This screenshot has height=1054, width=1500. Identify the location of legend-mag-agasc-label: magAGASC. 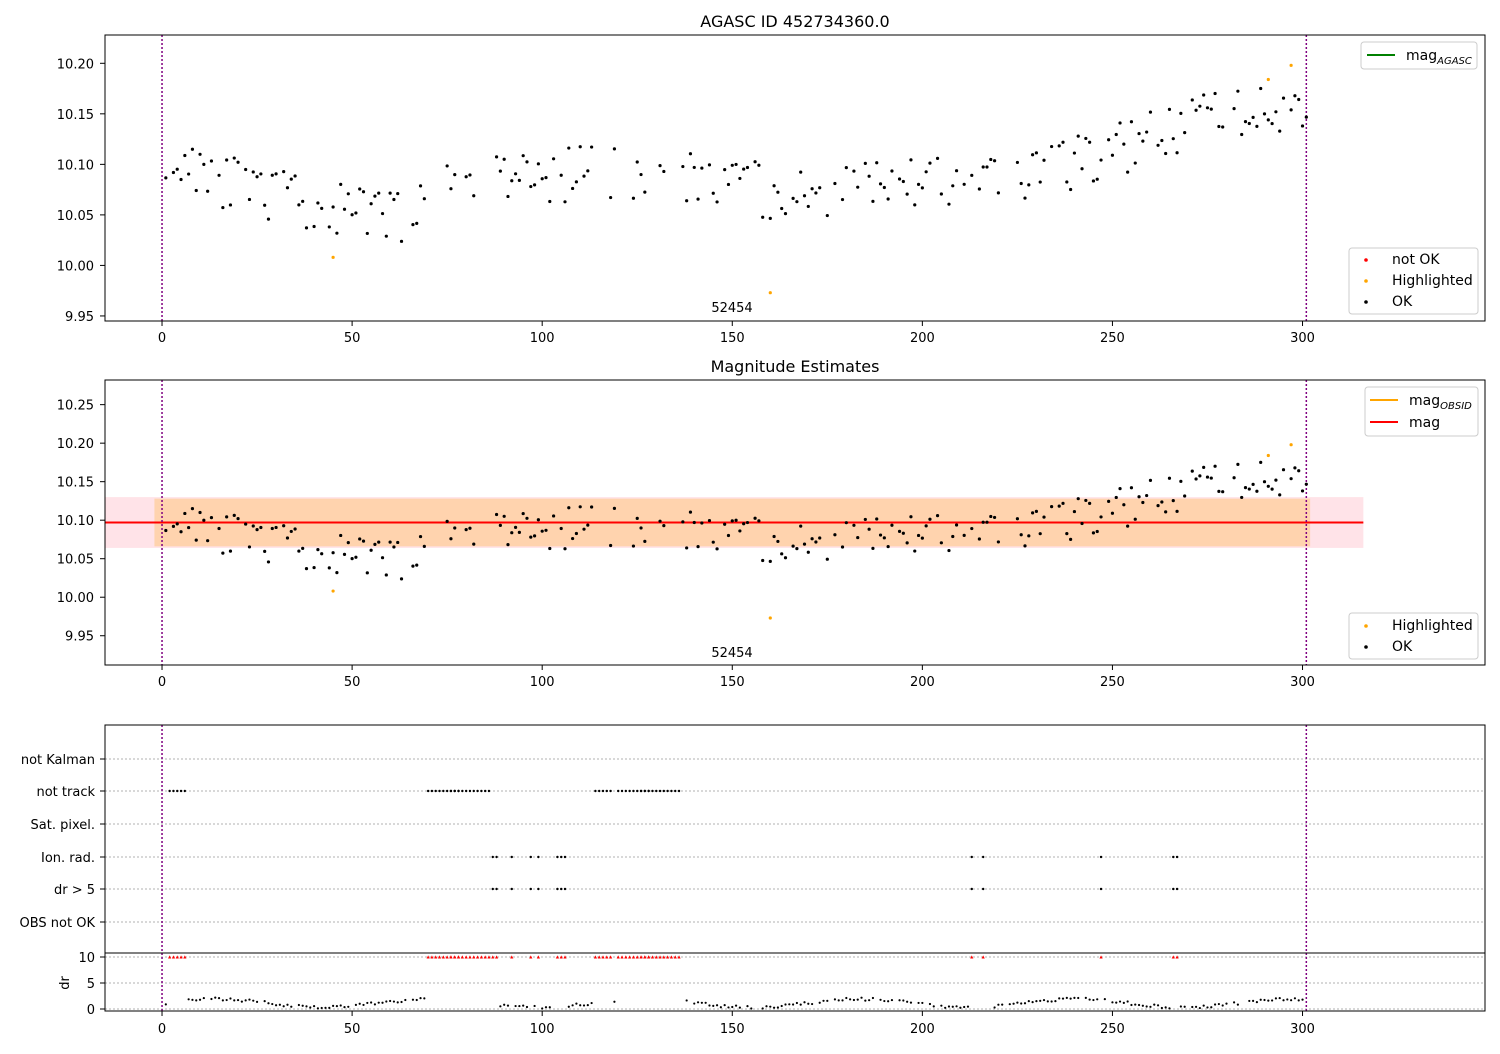
(1439, 57).